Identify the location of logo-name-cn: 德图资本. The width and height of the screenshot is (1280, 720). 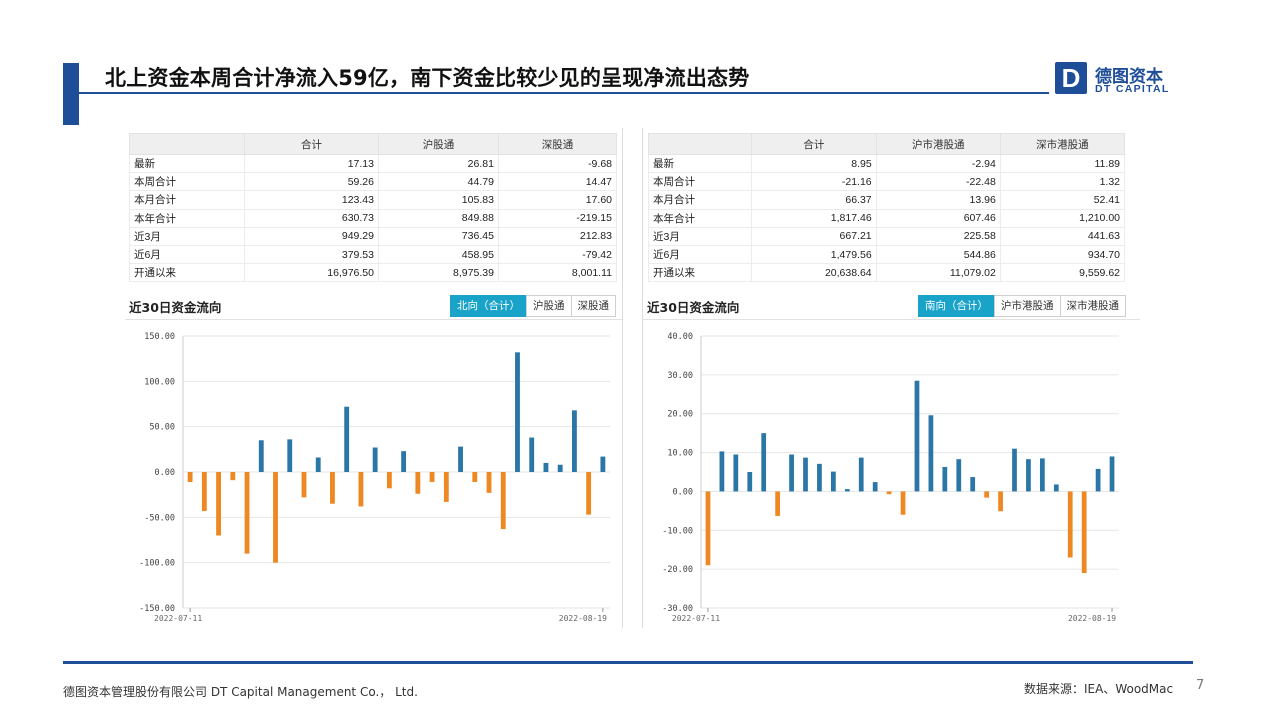
(1129, 77).